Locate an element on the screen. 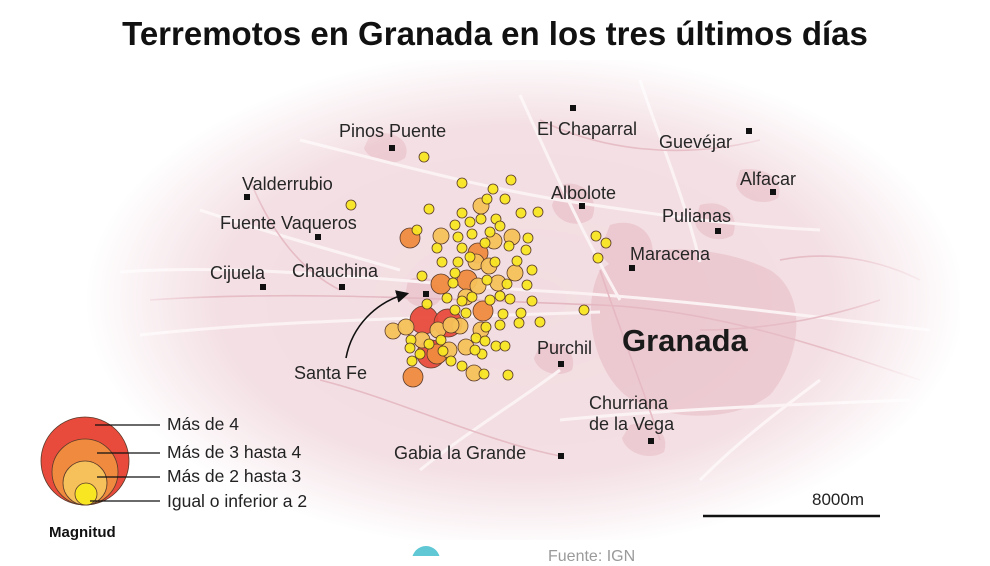 The image size is (990, 566). place-marker-alfacar is located at coordinates (773, 192).